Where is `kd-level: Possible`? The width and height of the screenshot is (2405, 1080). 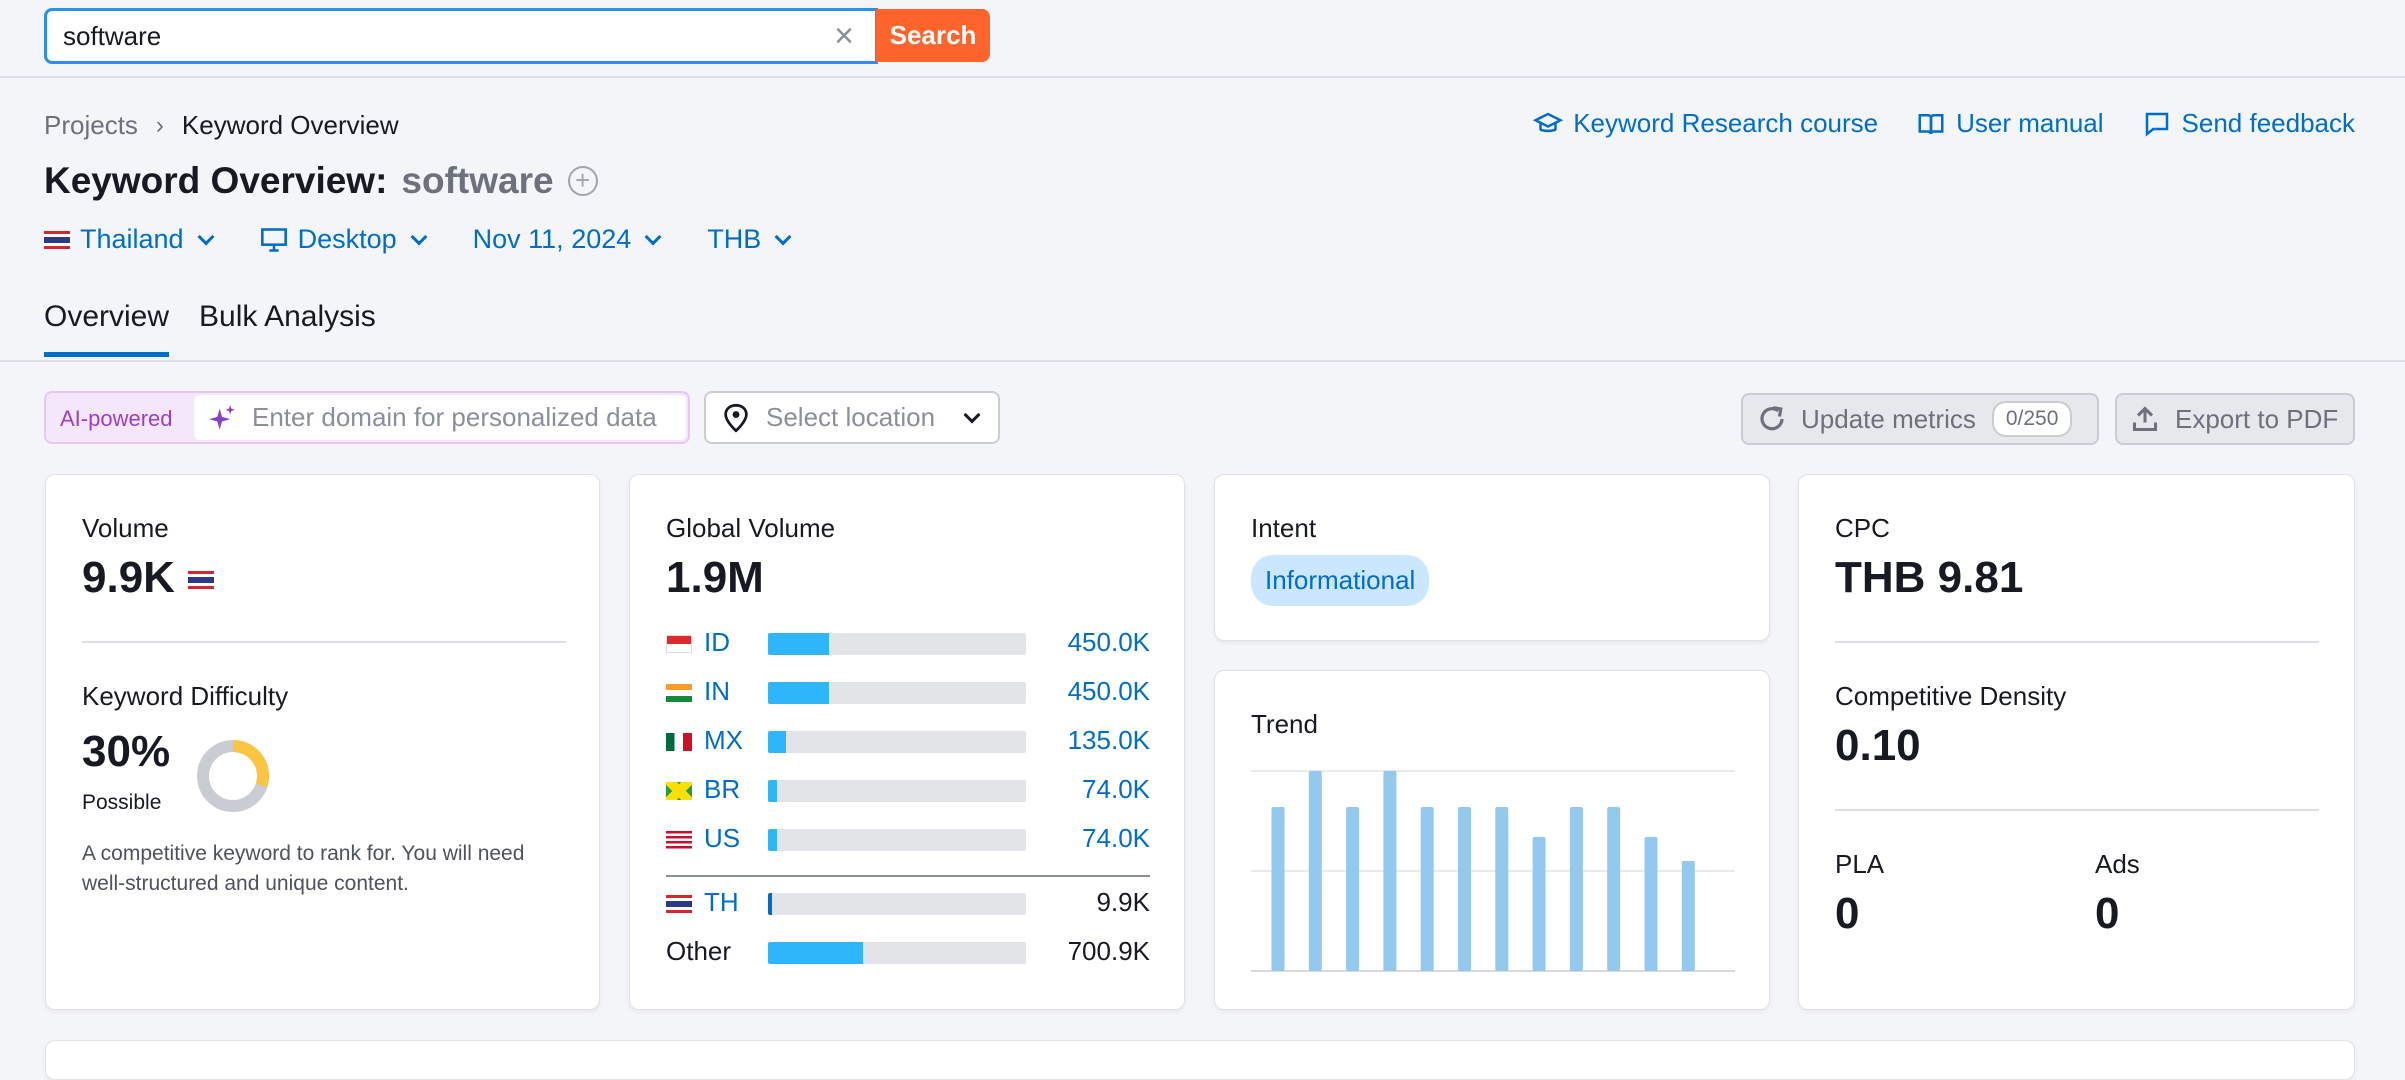
kd-level: Possible is located at coordinates (122, 802).